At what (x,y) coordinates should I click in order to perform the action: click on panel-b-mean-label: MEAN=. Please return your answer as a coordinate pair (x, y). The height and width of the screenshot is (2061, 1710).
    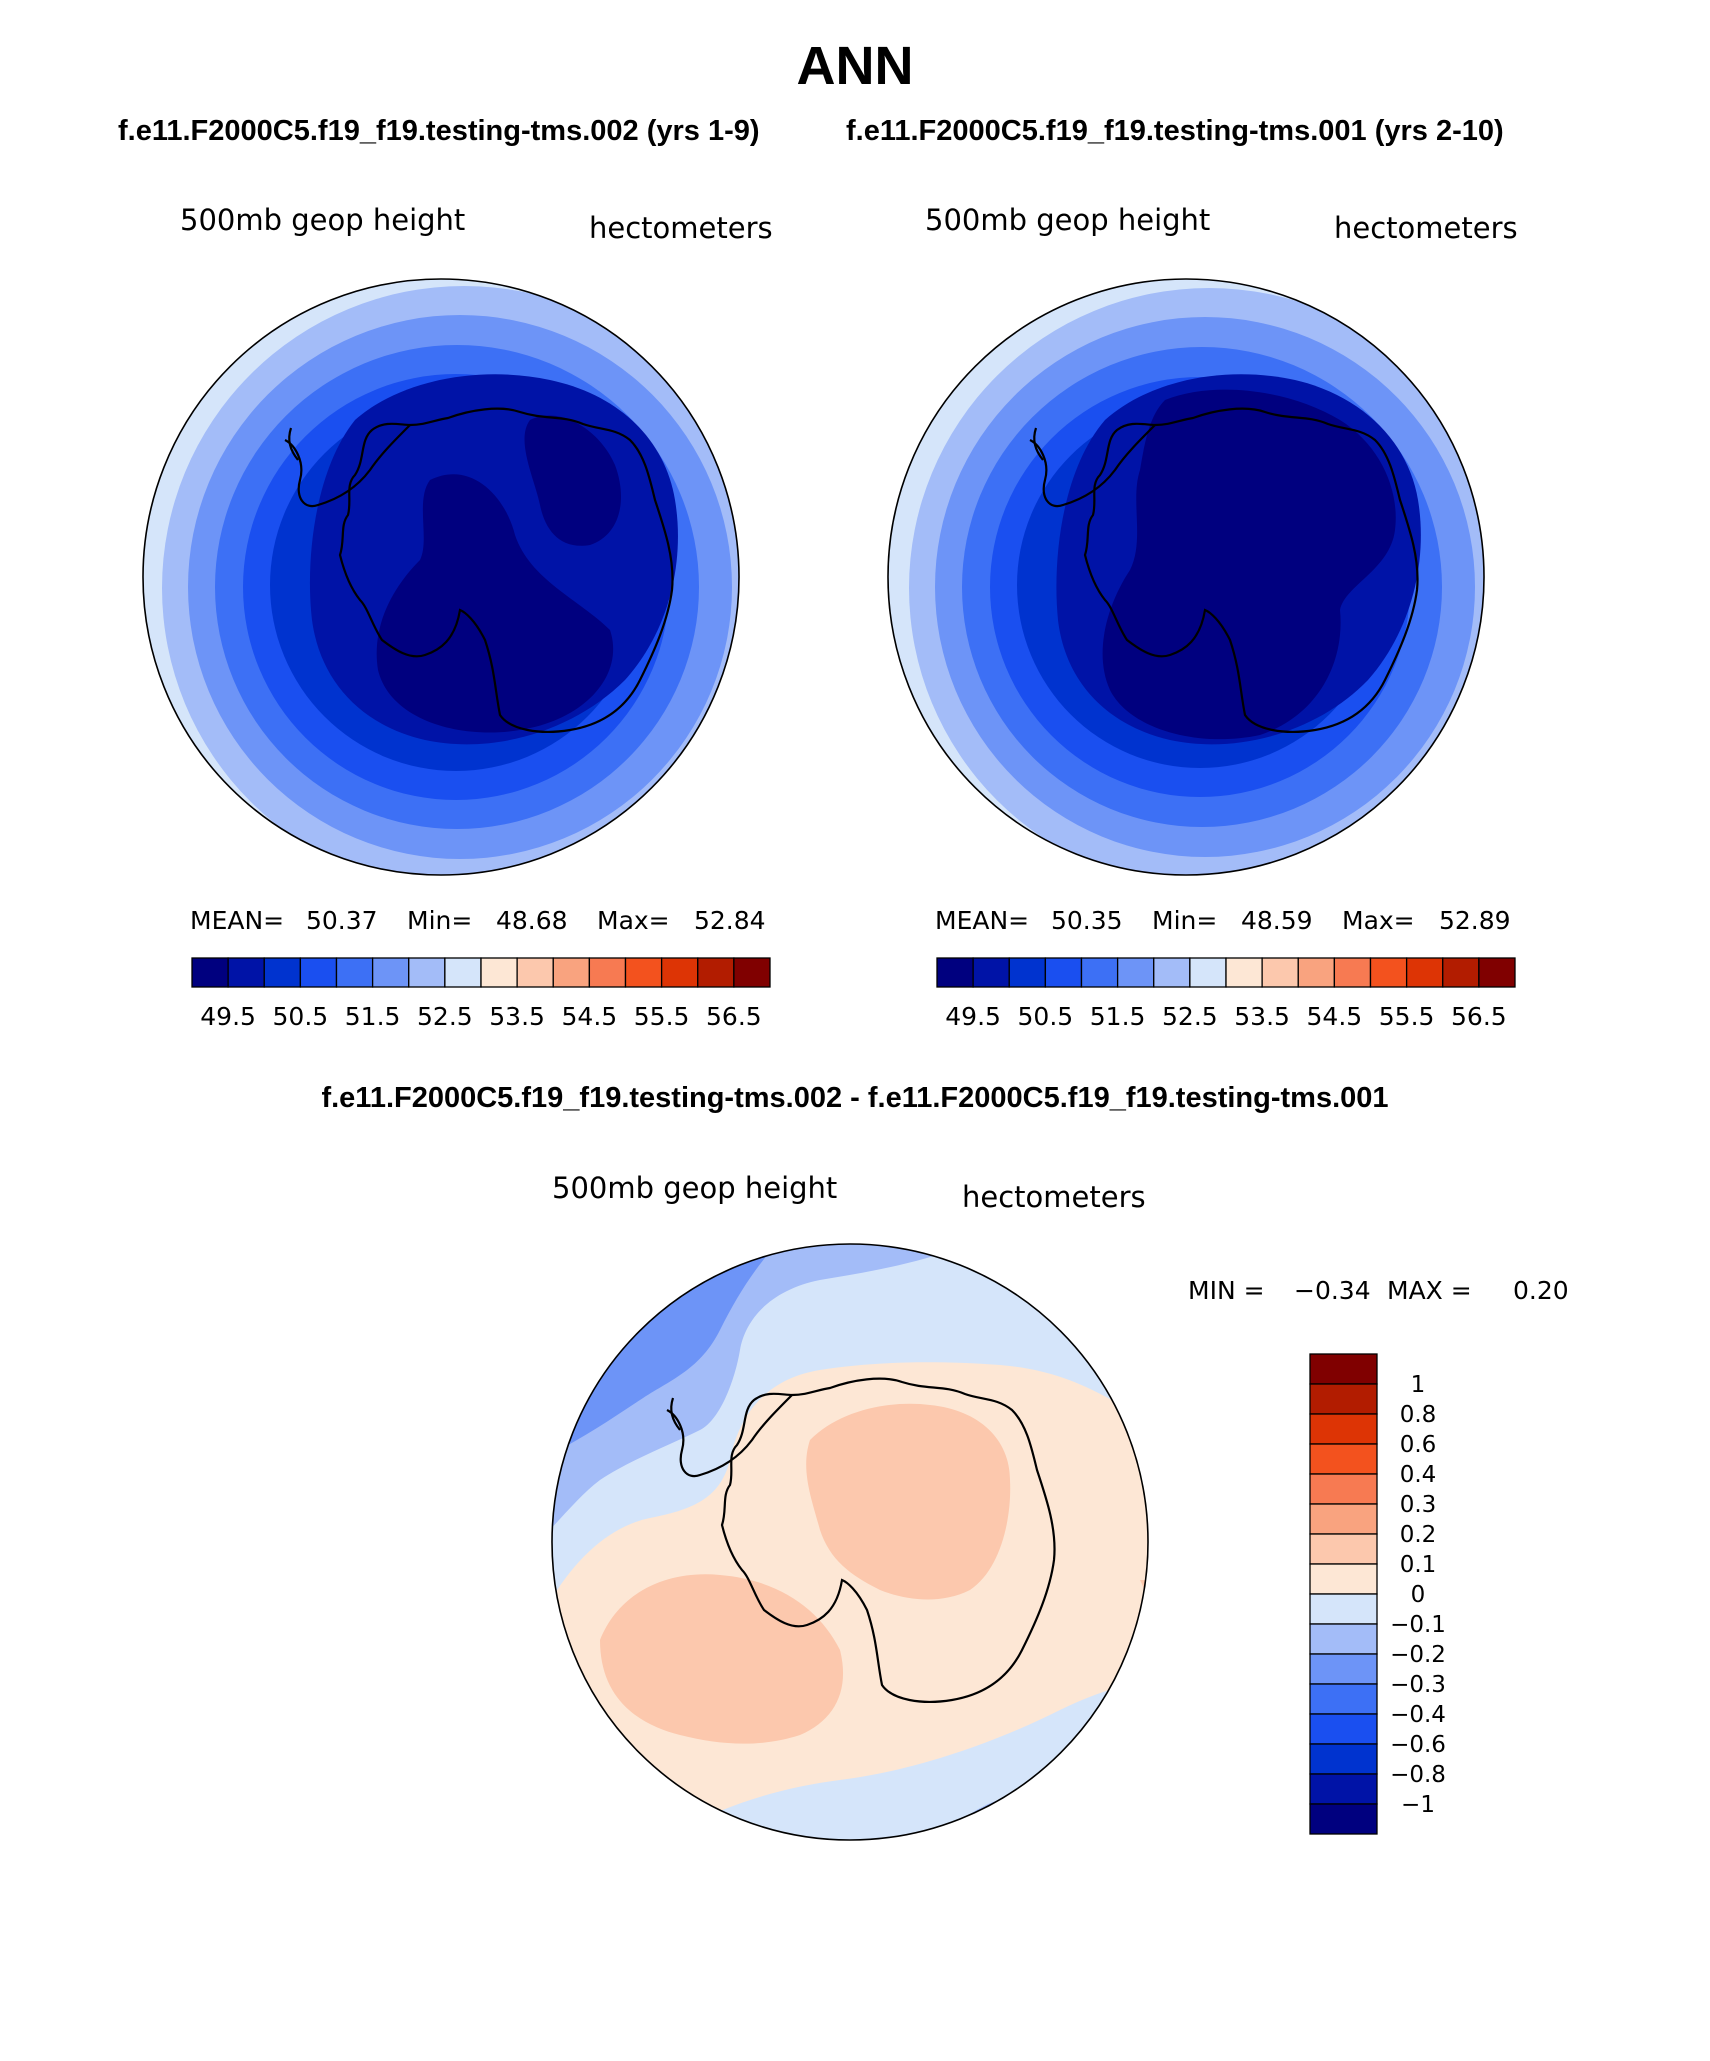
    Looking at the image, I should click on (982, 920).